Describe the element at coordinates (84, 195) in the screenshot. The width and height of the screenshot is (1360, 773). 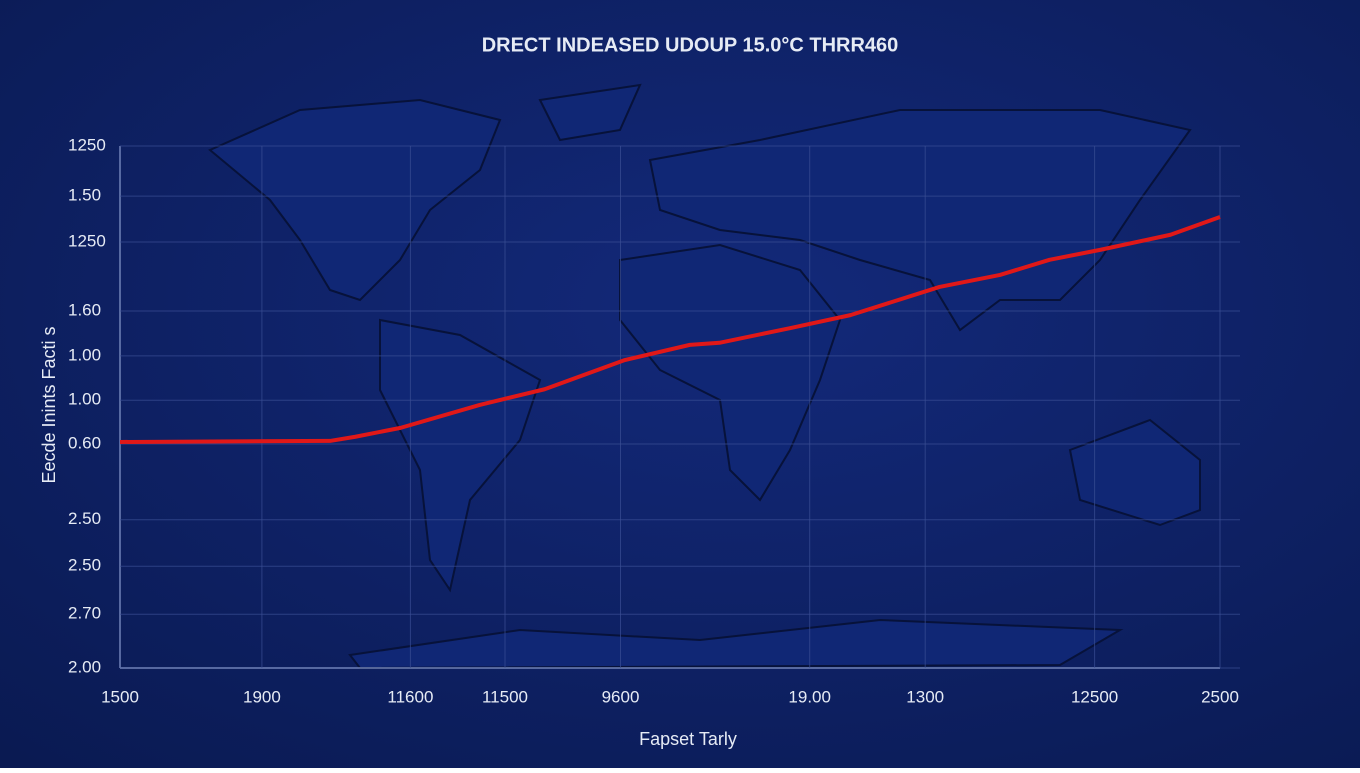
I see `y-tick-label: 1.50` at that location.